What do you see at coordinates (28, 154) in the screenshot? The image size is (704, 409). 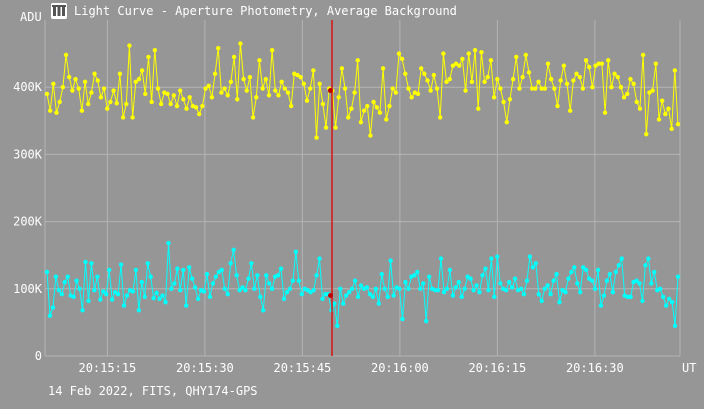 I see `y-tick-label: 300K` at bounding box center [28, 154].